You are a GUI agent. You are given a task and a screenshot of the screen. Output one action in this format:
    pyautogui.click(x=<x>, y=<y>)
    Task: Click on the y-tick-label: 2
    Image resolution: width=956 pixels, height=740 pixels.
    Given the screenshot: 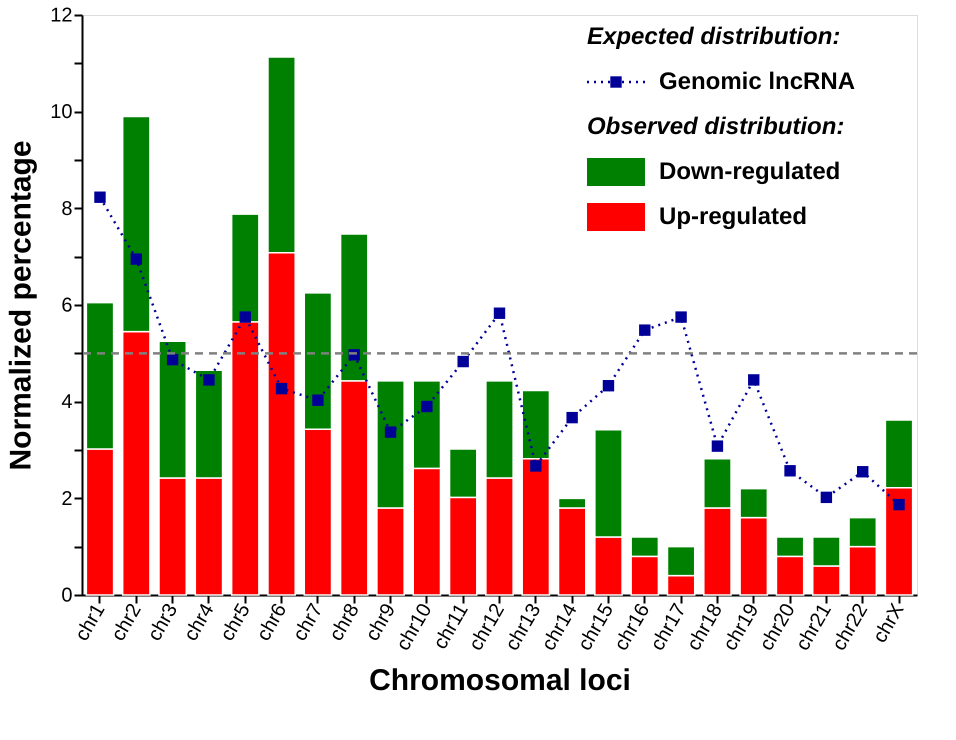 What is the action you would take?
    pyautogui.click(x=66, y=499)
    